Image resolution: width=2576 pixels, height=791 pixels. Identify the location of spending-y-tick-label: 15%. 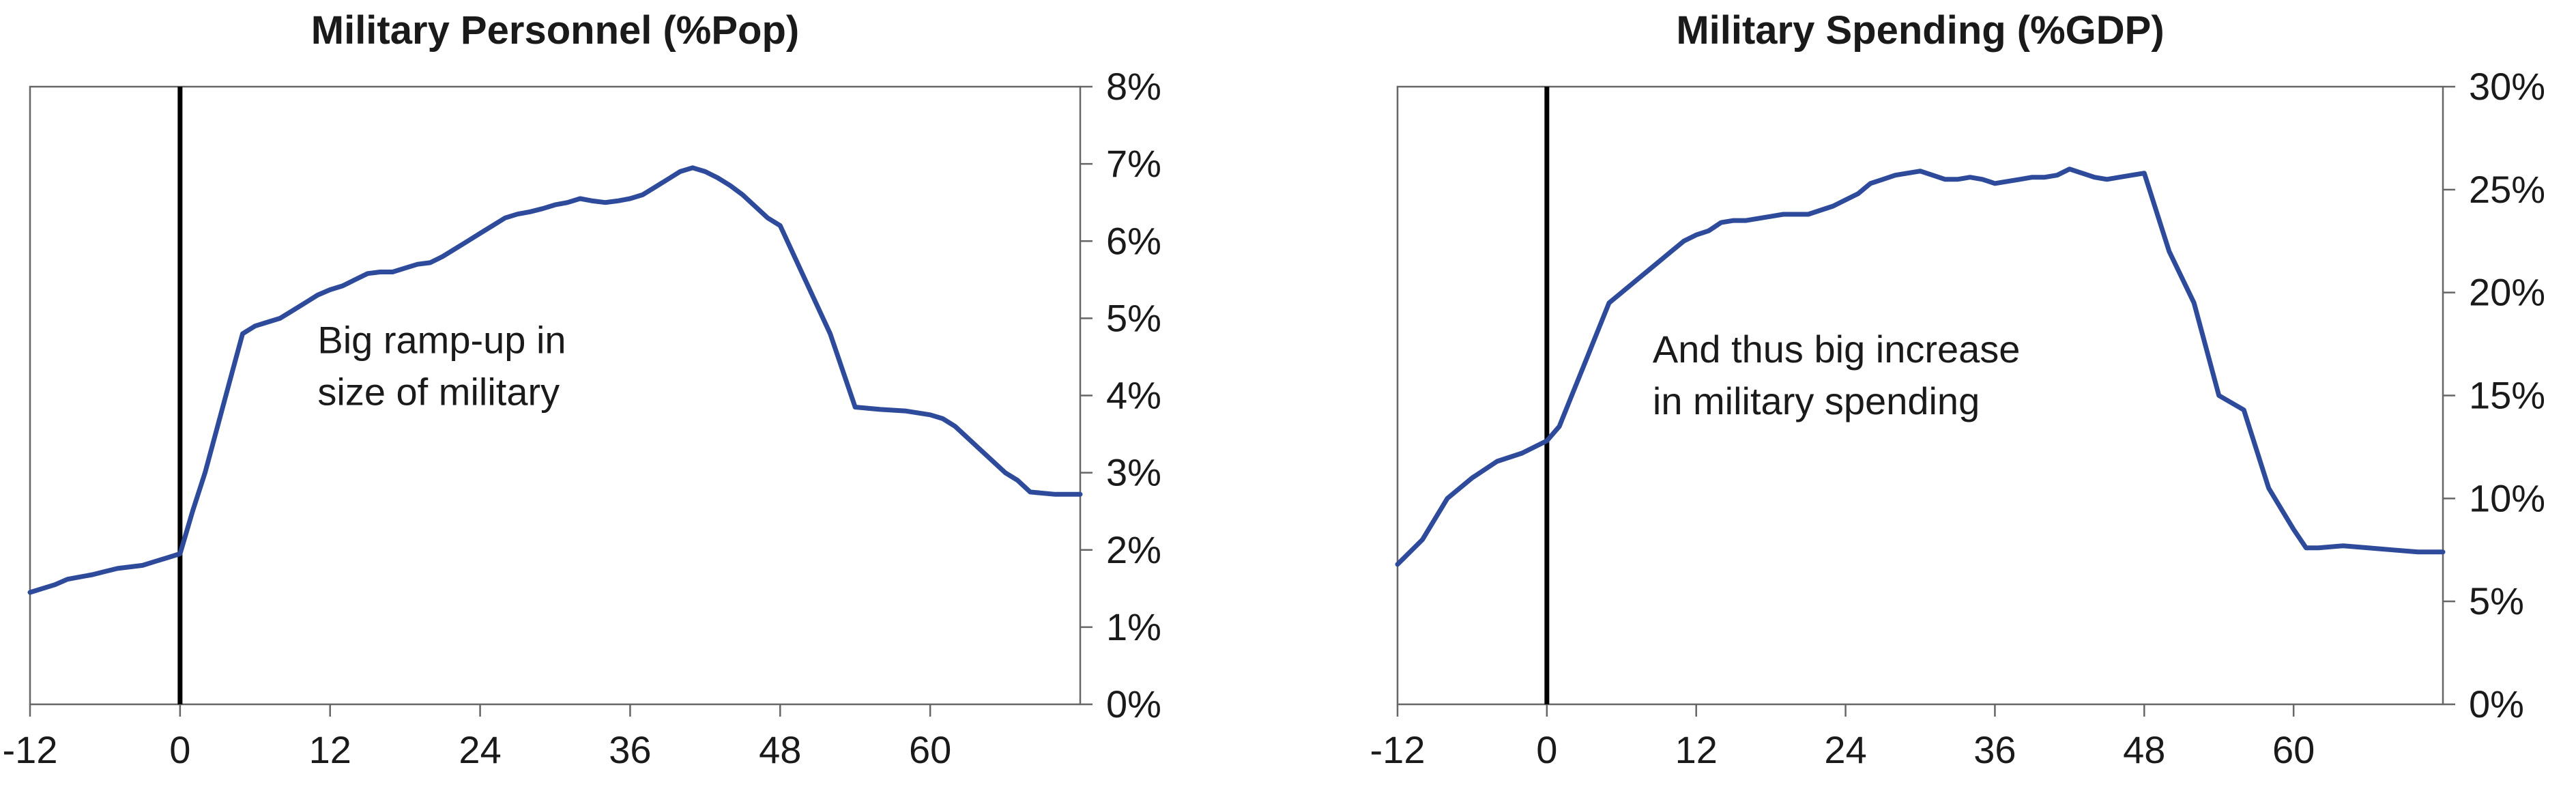
(2507, 395).